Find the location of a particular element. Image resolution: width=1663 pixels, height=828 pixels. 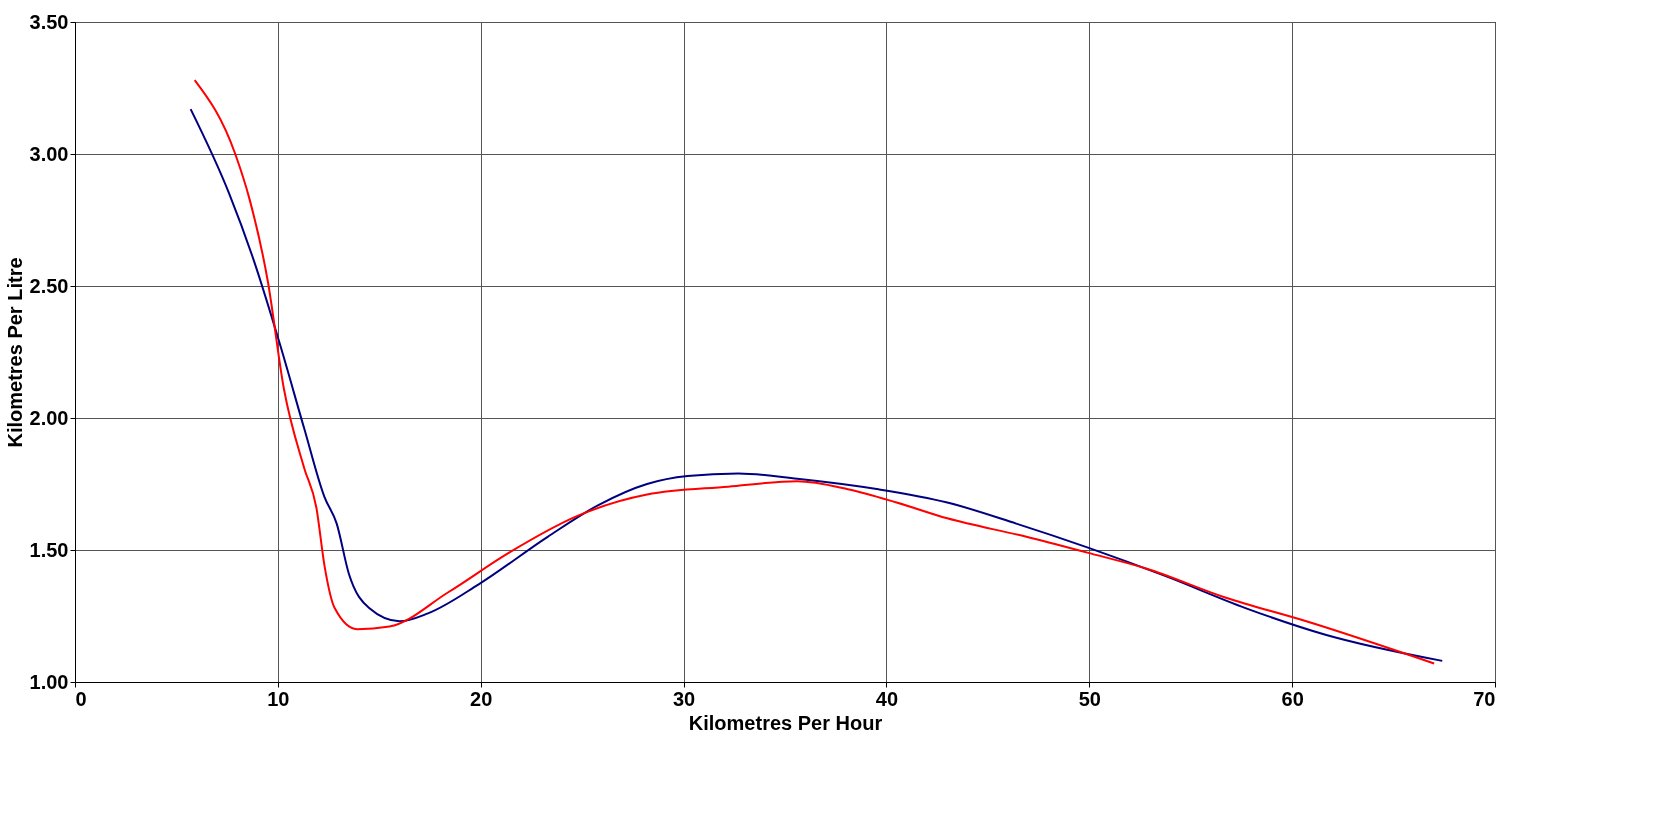

x-axis-title: Kilometres Per Hour is located at coordinates (785, 722).